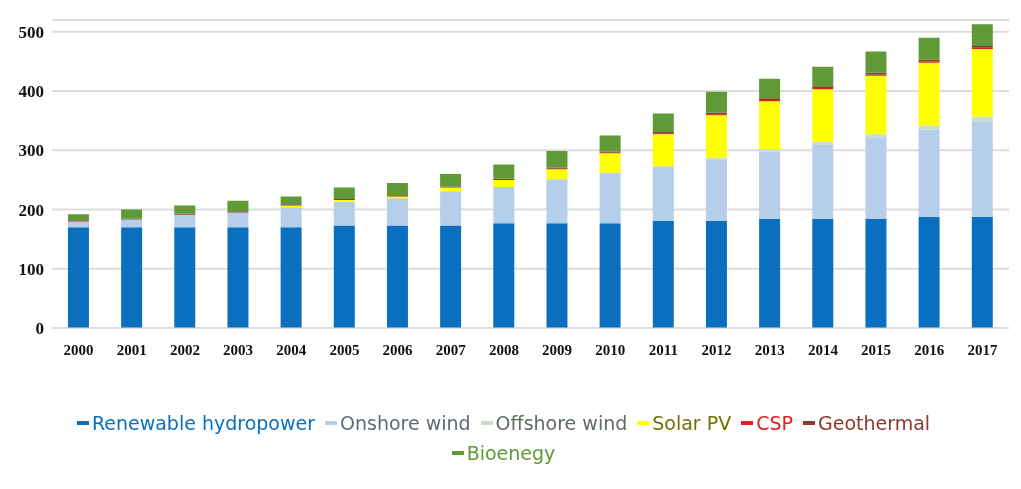  I want to click on legend-label: Solar PV, so click(692, 423).